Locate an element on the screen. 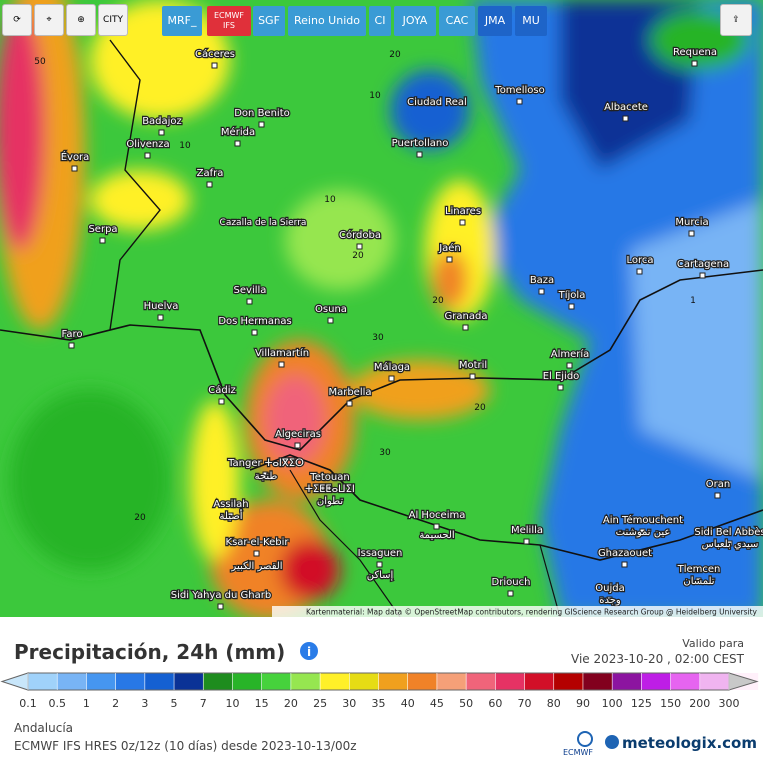 The image size is (763, 767). city-label: Évora is located at coordinates (75, 156).